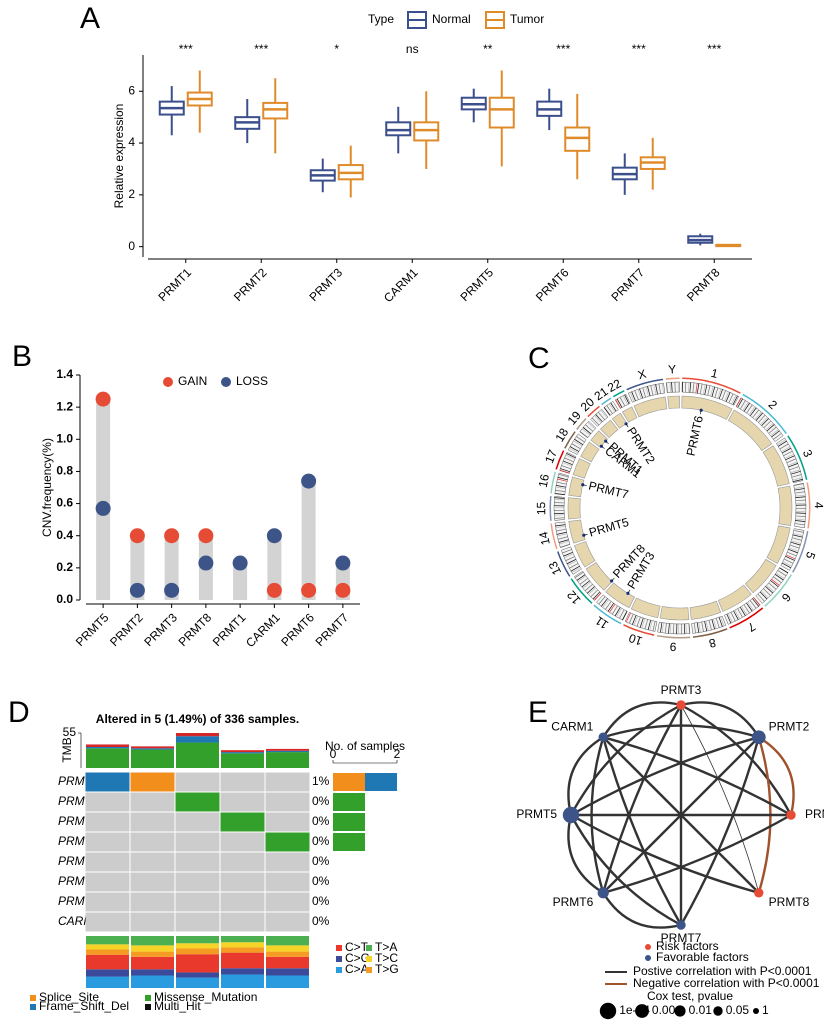  I want to click on gene-tick, so click(585, 534).